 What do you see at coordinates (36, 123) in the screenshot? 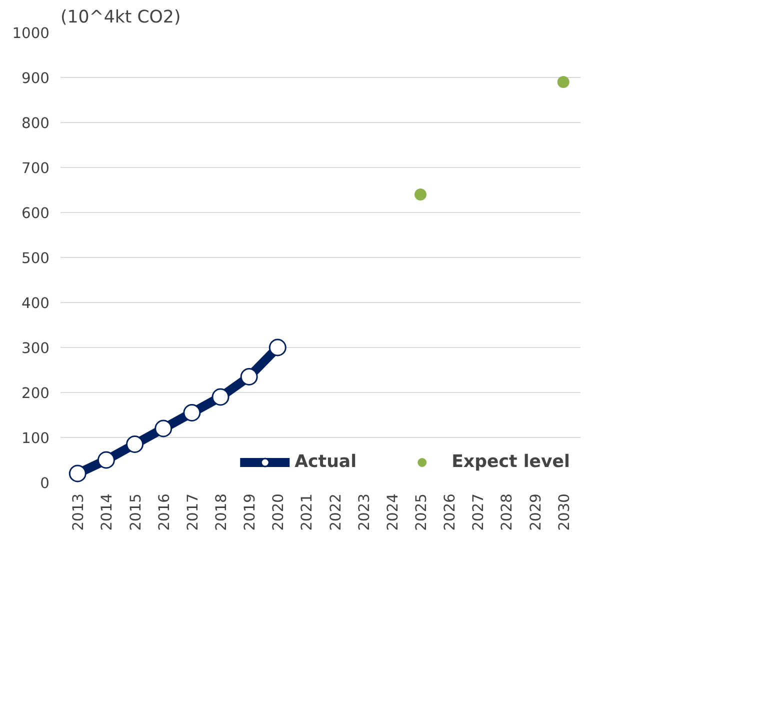
I see `y-tick-label: 800` at bounding box center [36, 123].